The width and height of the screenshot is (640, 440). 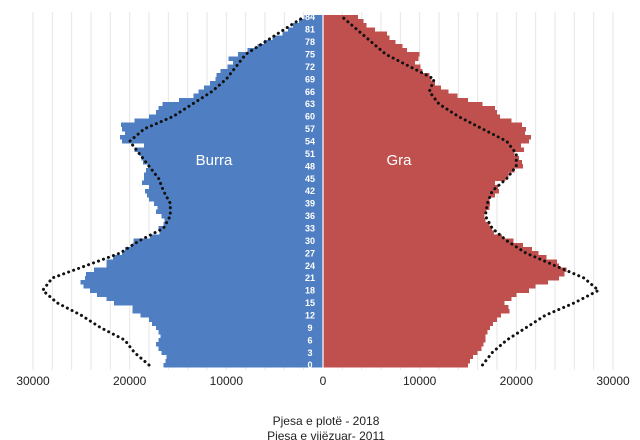 I want to click on age-label-27: 27, so click(x=310, y=253).